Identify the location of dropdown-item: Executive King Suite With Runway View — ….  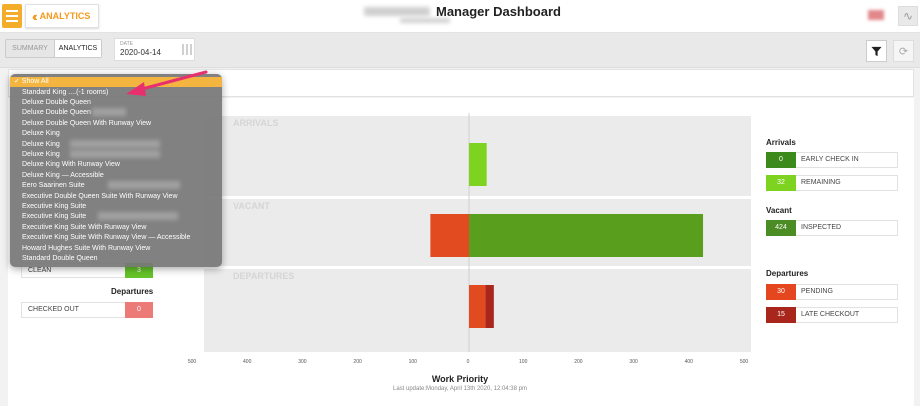
(106, 238).